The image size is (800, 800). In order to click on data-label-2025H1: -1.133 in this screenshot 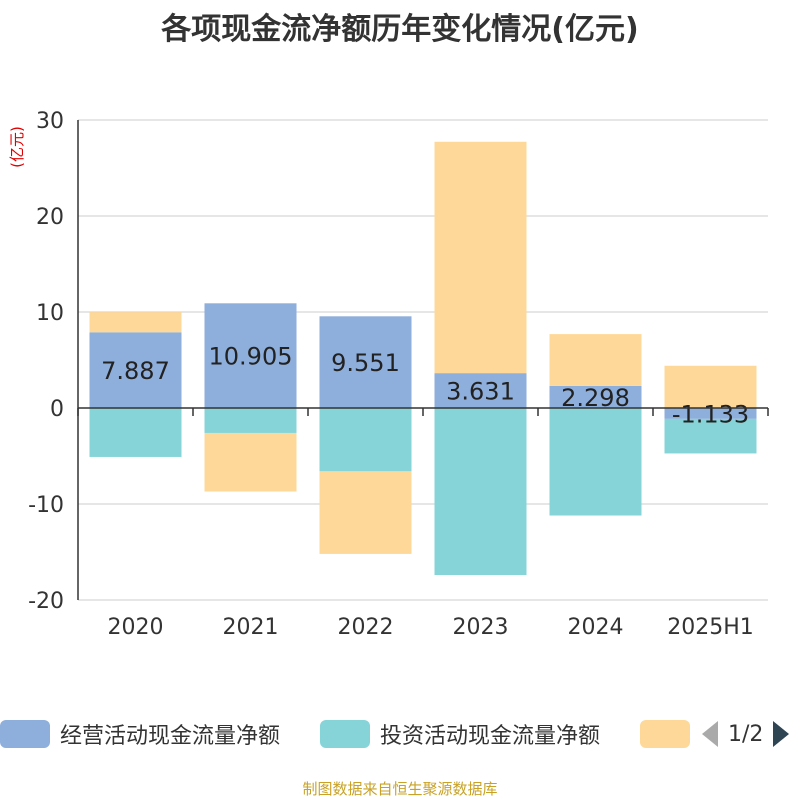, I will do `click(710, 414)`.